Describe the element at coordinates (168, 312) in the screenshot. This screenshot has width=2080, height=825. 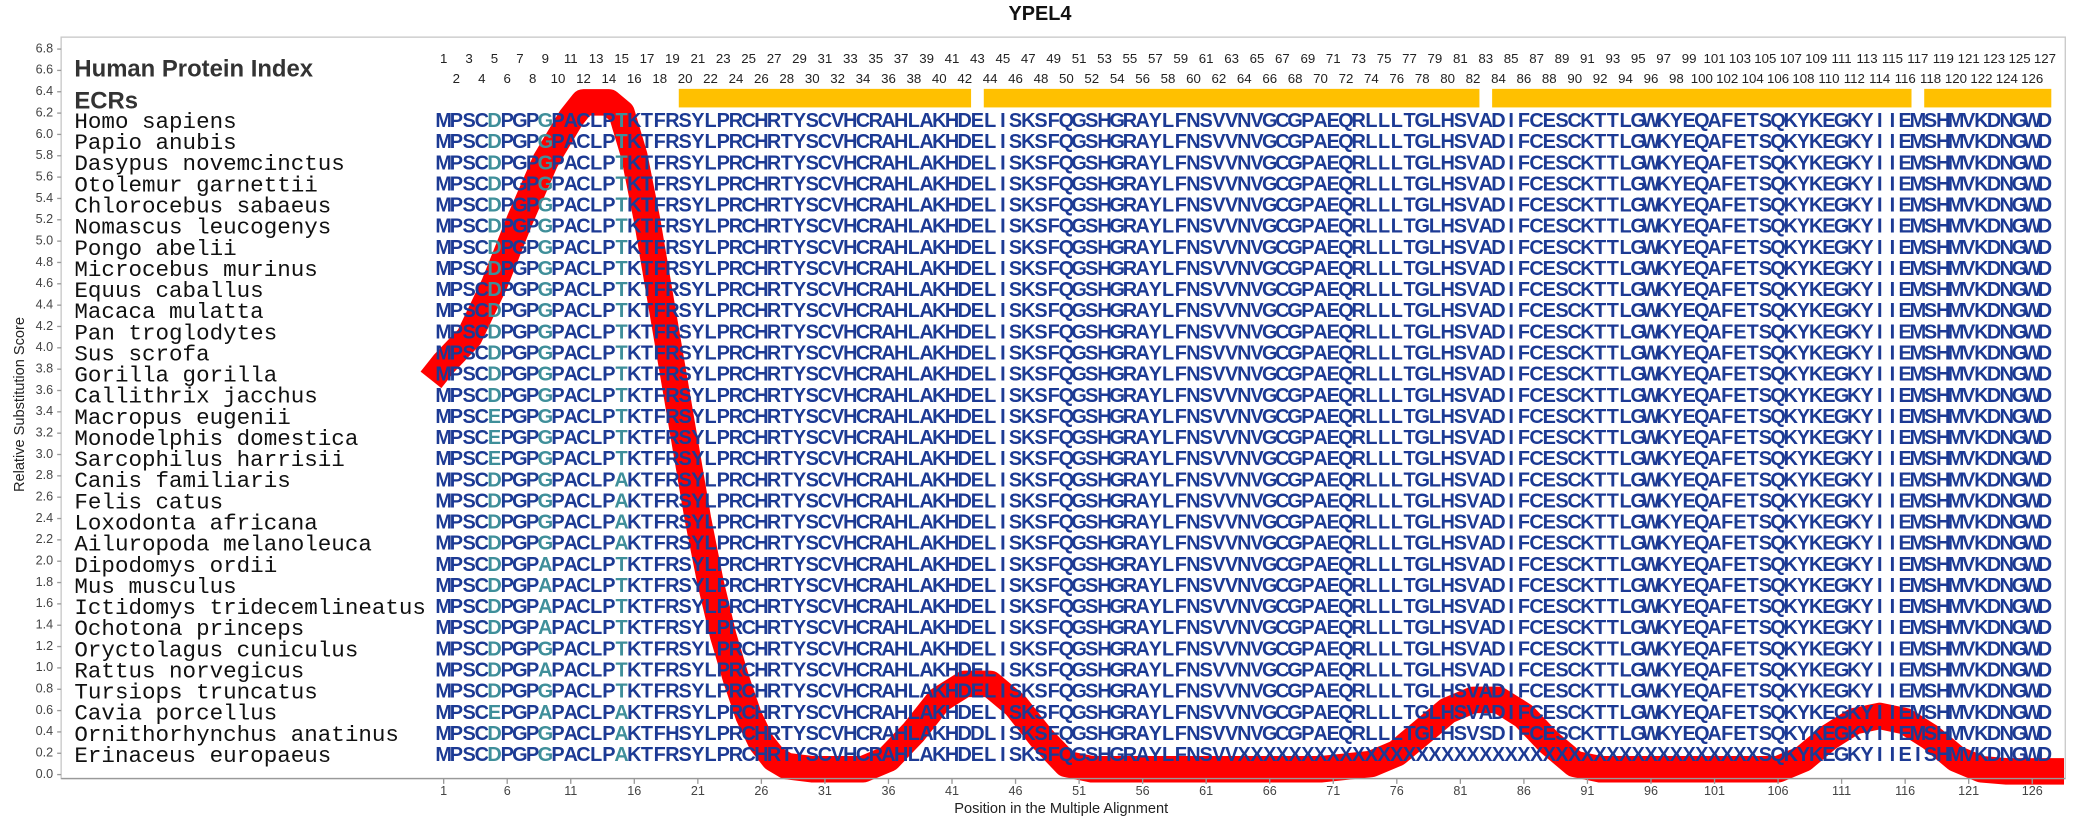
I see `species-name: Macaca mulatta` at that location.